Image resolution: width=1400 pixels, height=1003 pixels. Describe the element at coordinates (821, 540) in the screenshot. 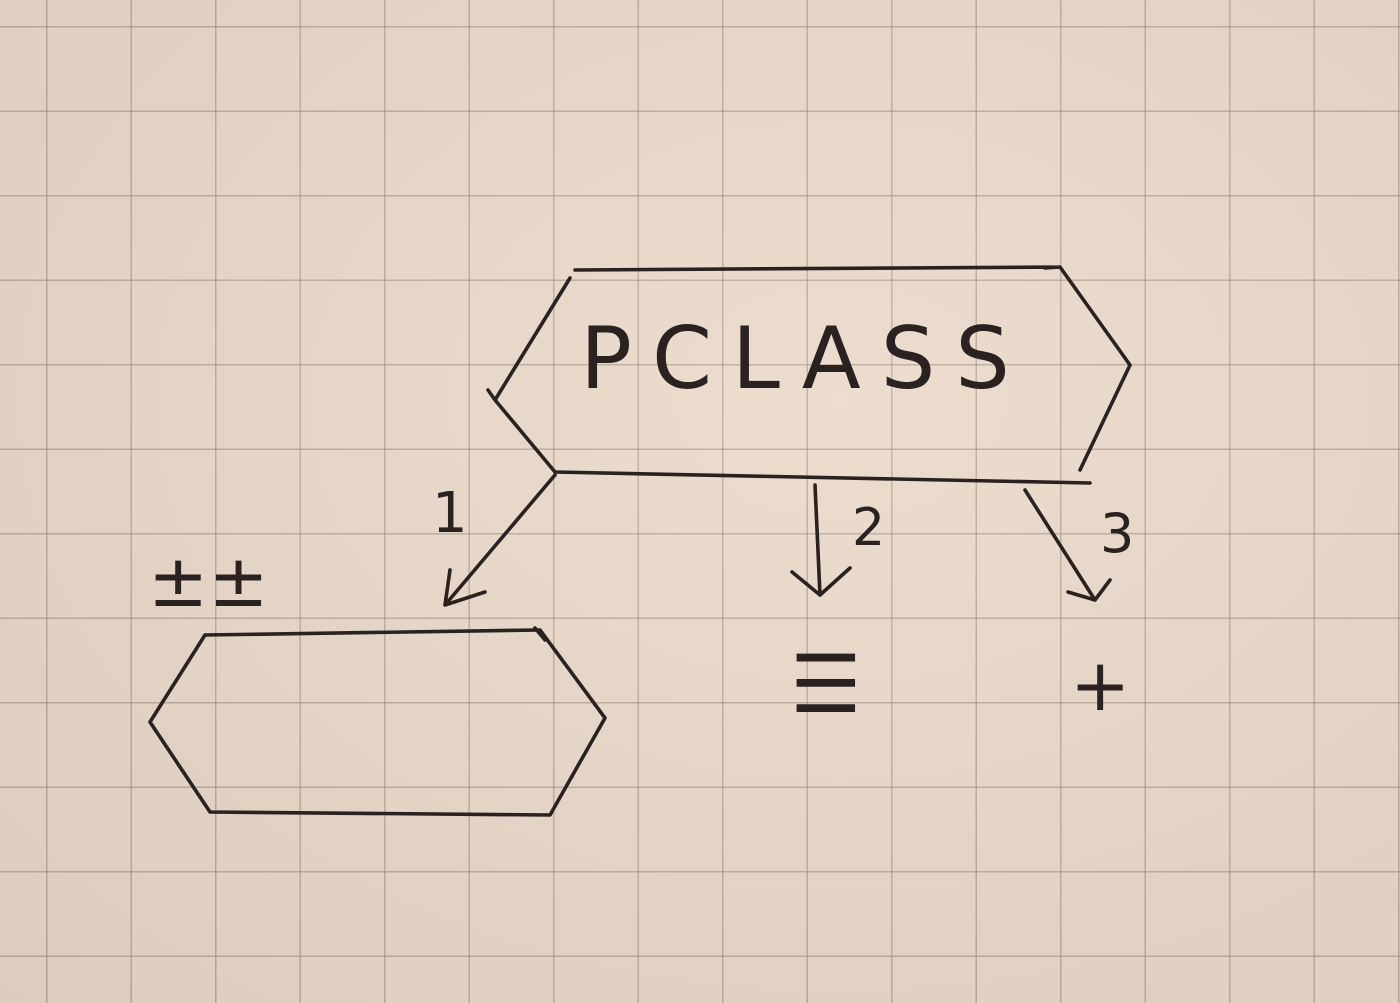

I see `edge-2-line` at that location.